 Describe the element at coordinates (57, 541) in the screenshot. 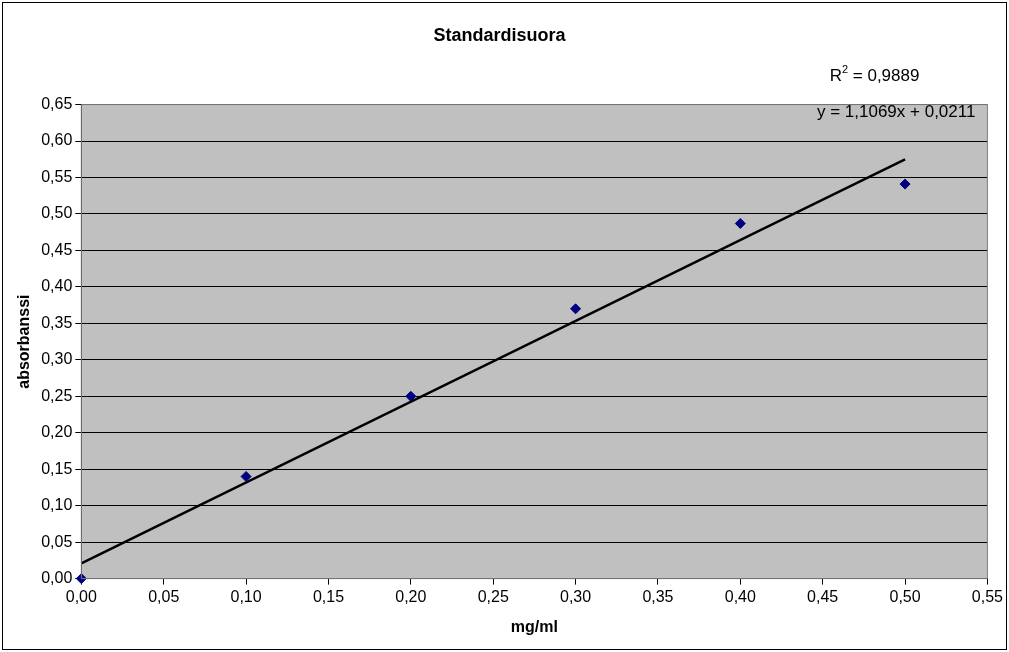

I see `y-tick-label: 0,05` at that location.